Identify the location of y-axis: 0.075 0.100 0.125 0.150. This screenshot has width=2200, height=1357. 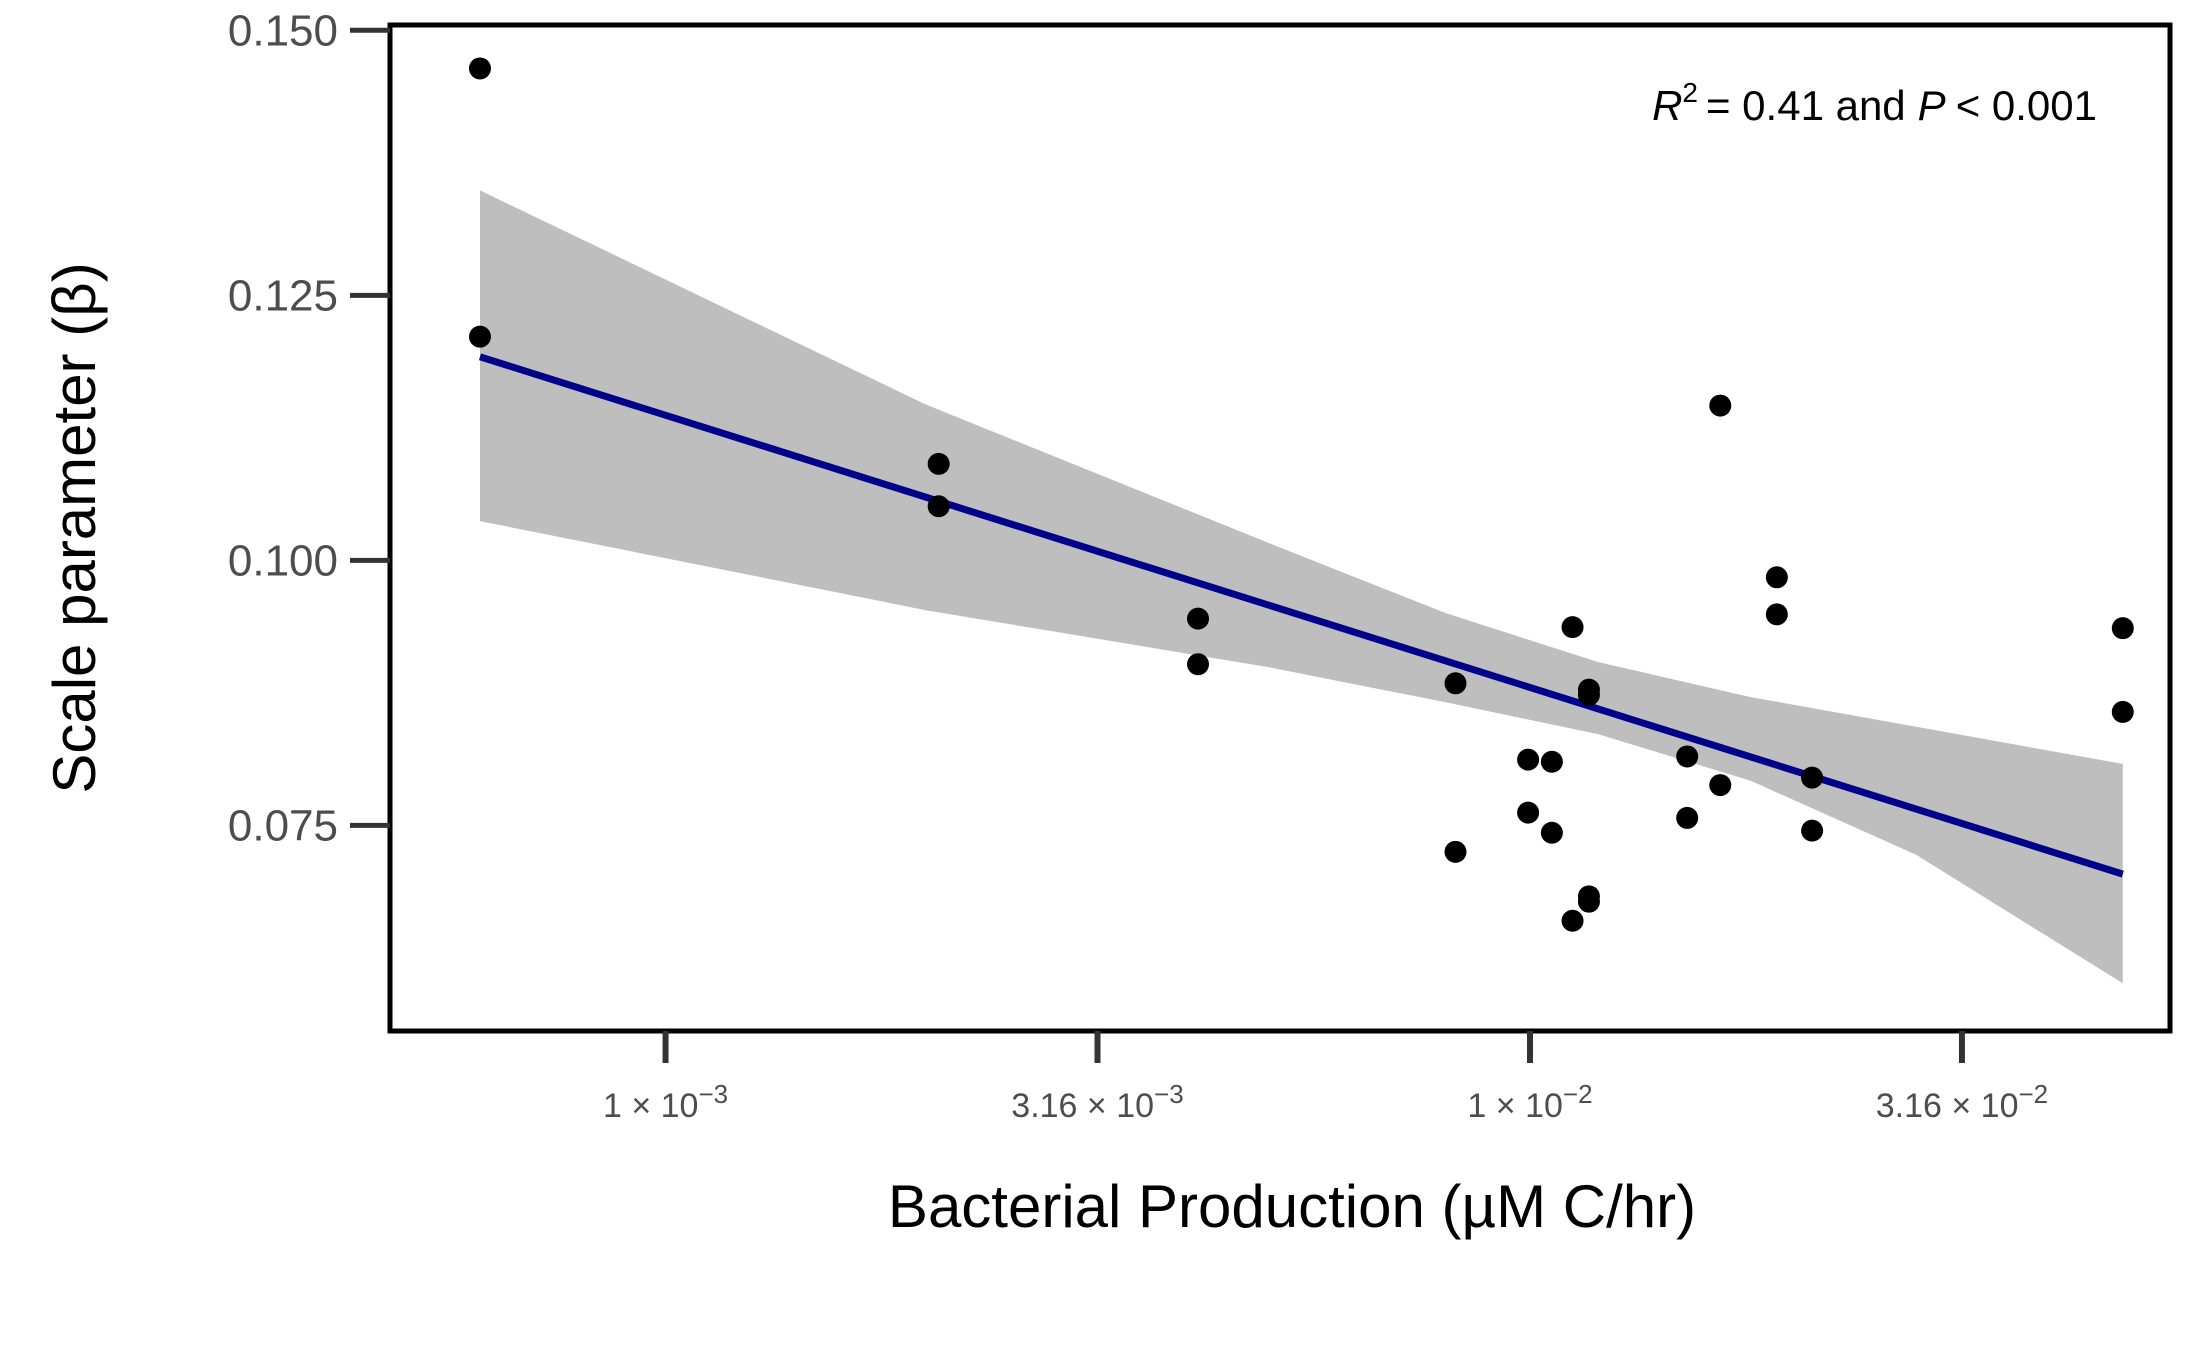
(309, 428).